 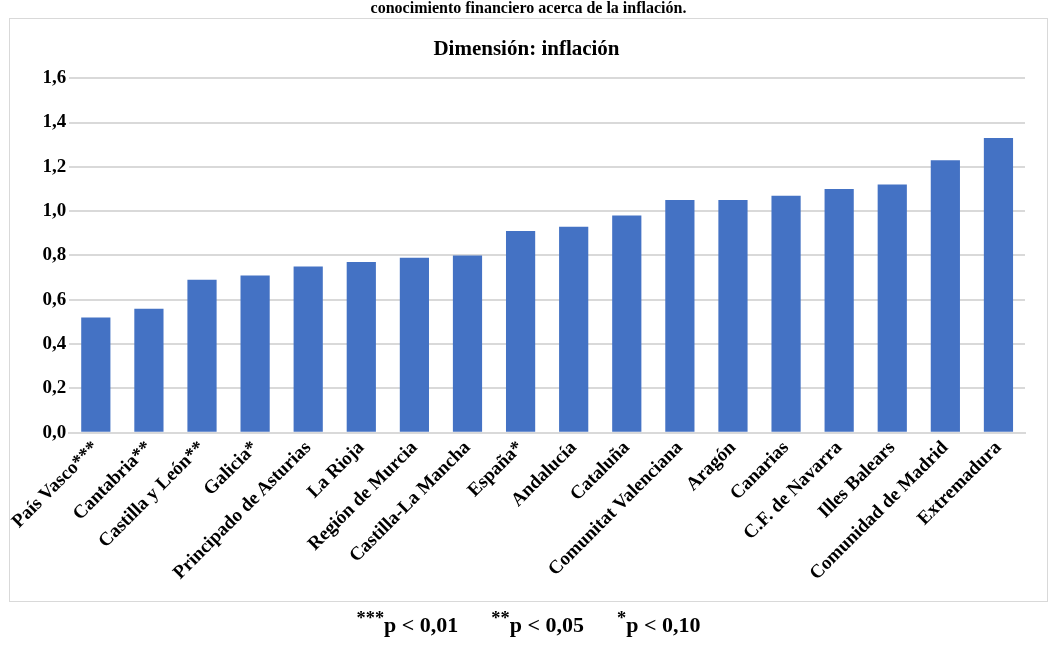 I want to click on y-tick-label: 1,4, so click(x=54, y=121).